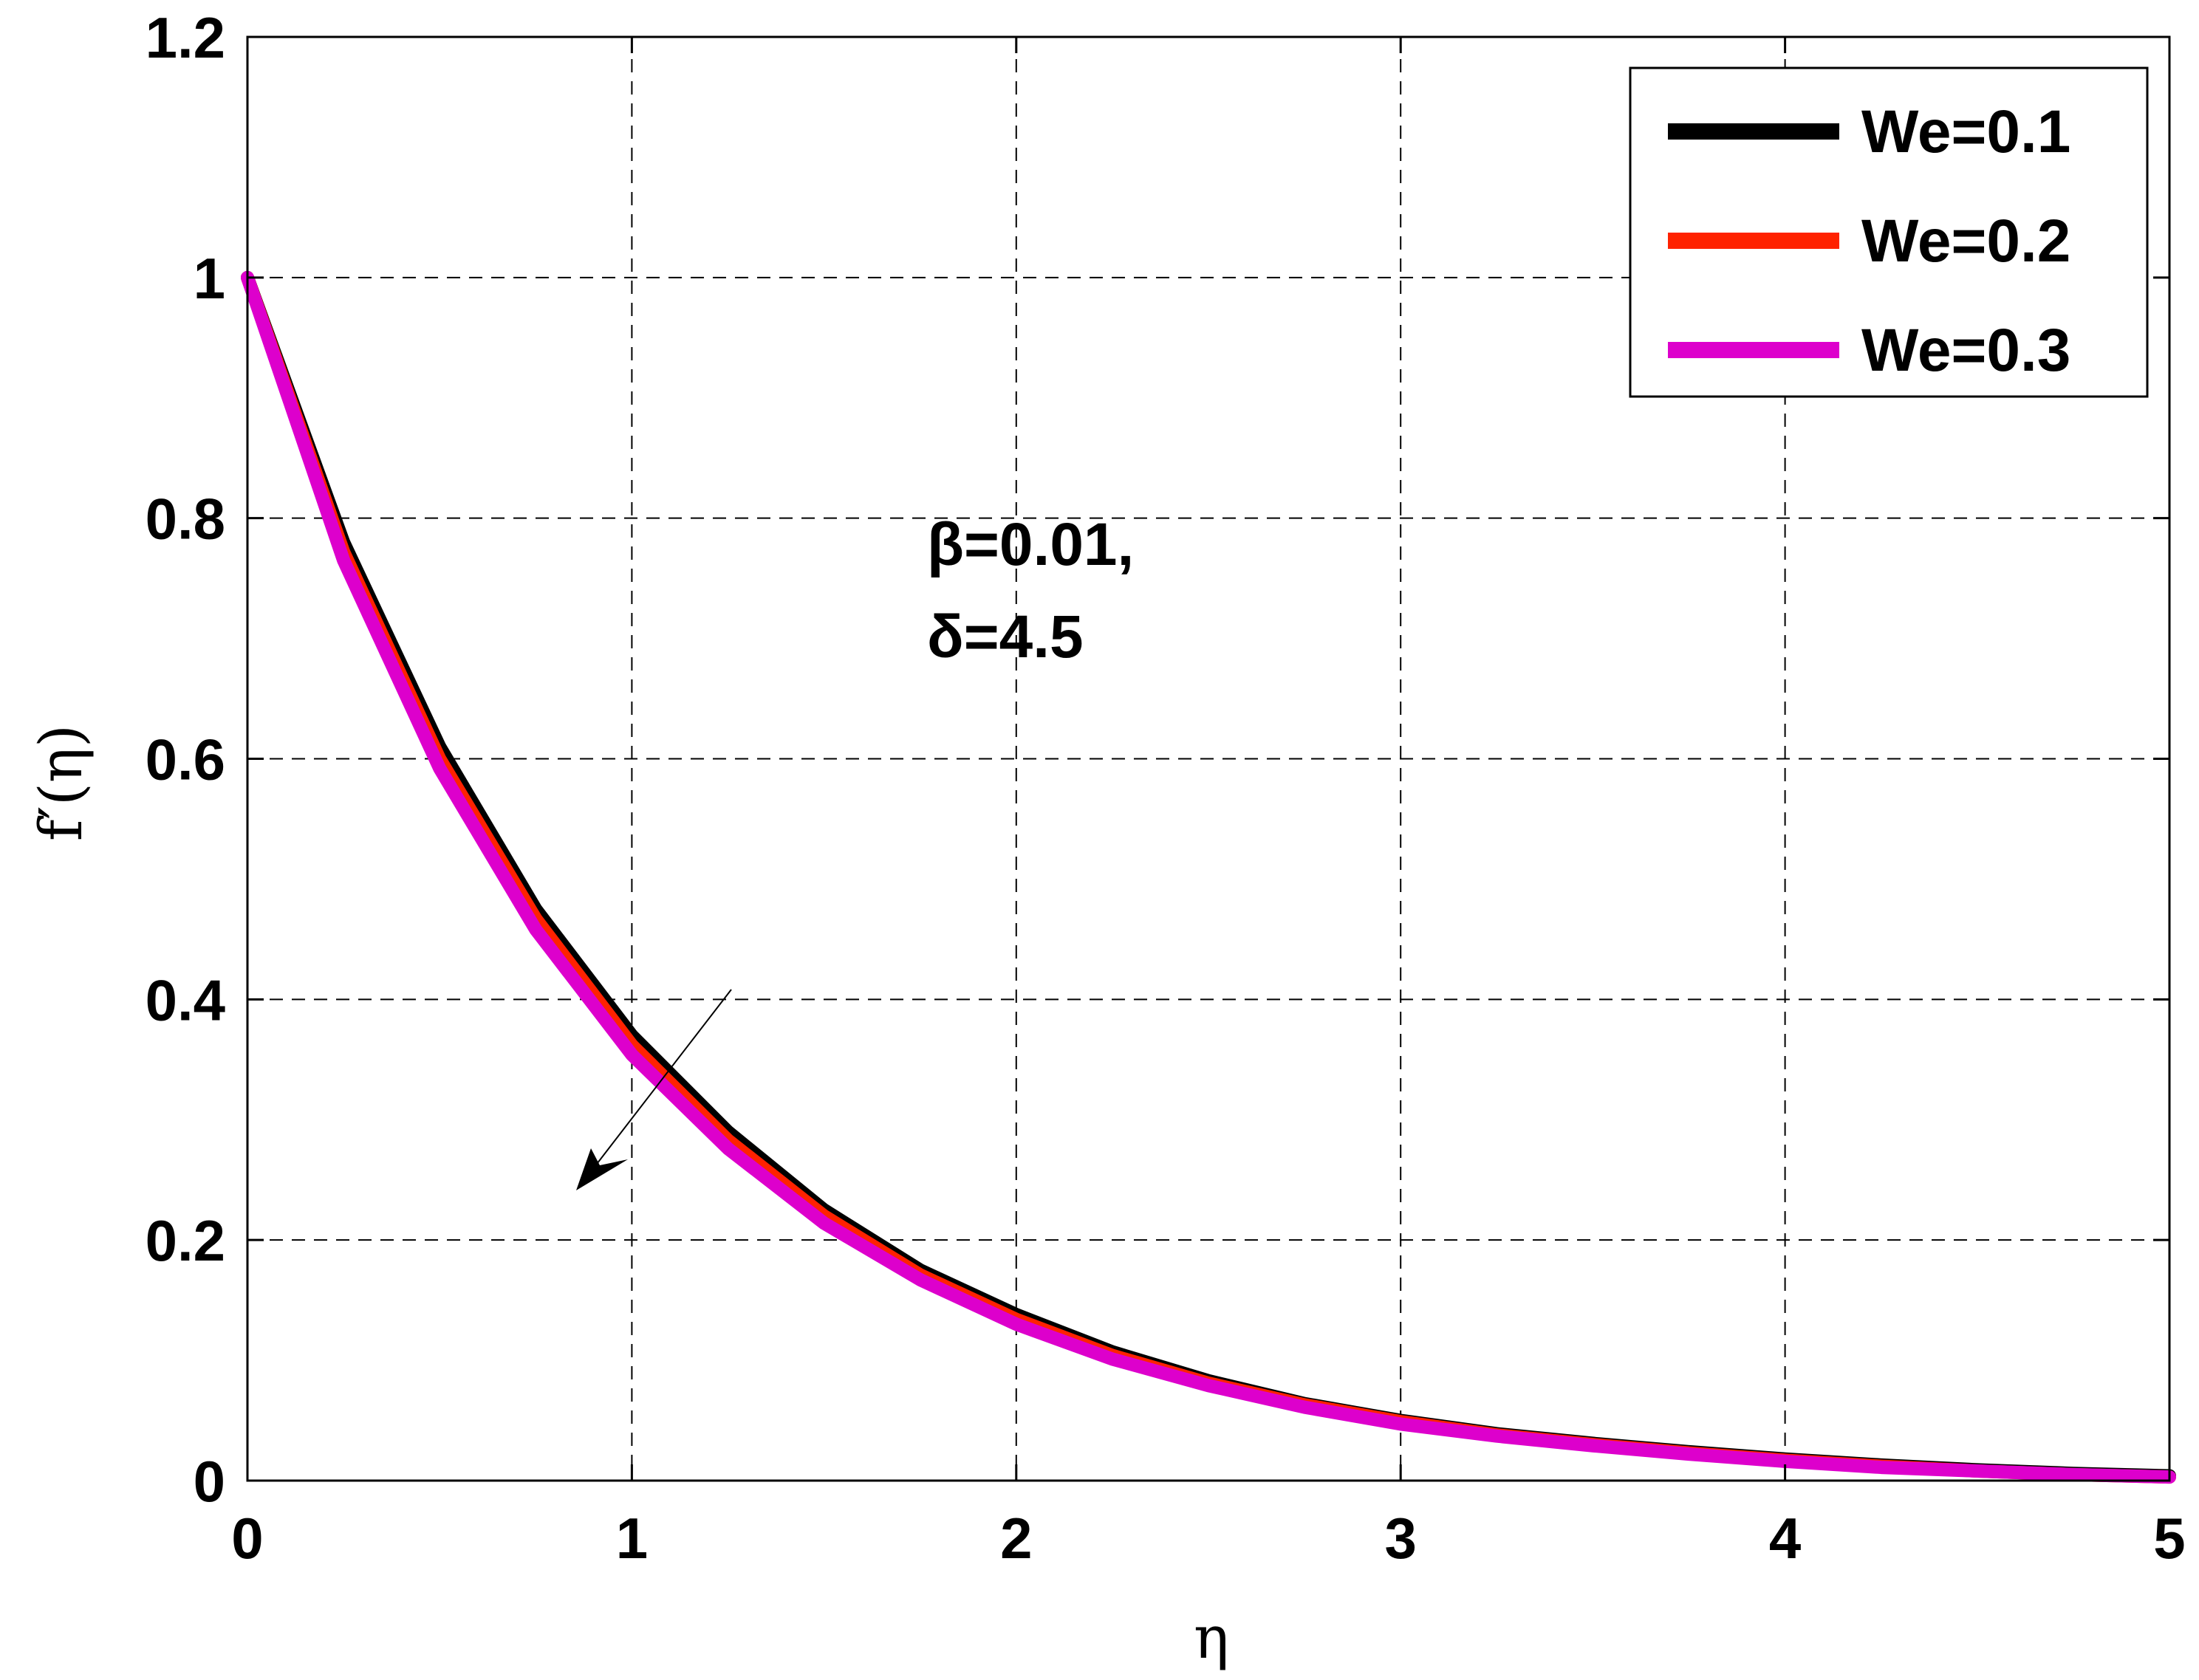 The height and width of the screenshot is (1680, 2199). I want to click on trend-arrow-head, so click(602, 1169).